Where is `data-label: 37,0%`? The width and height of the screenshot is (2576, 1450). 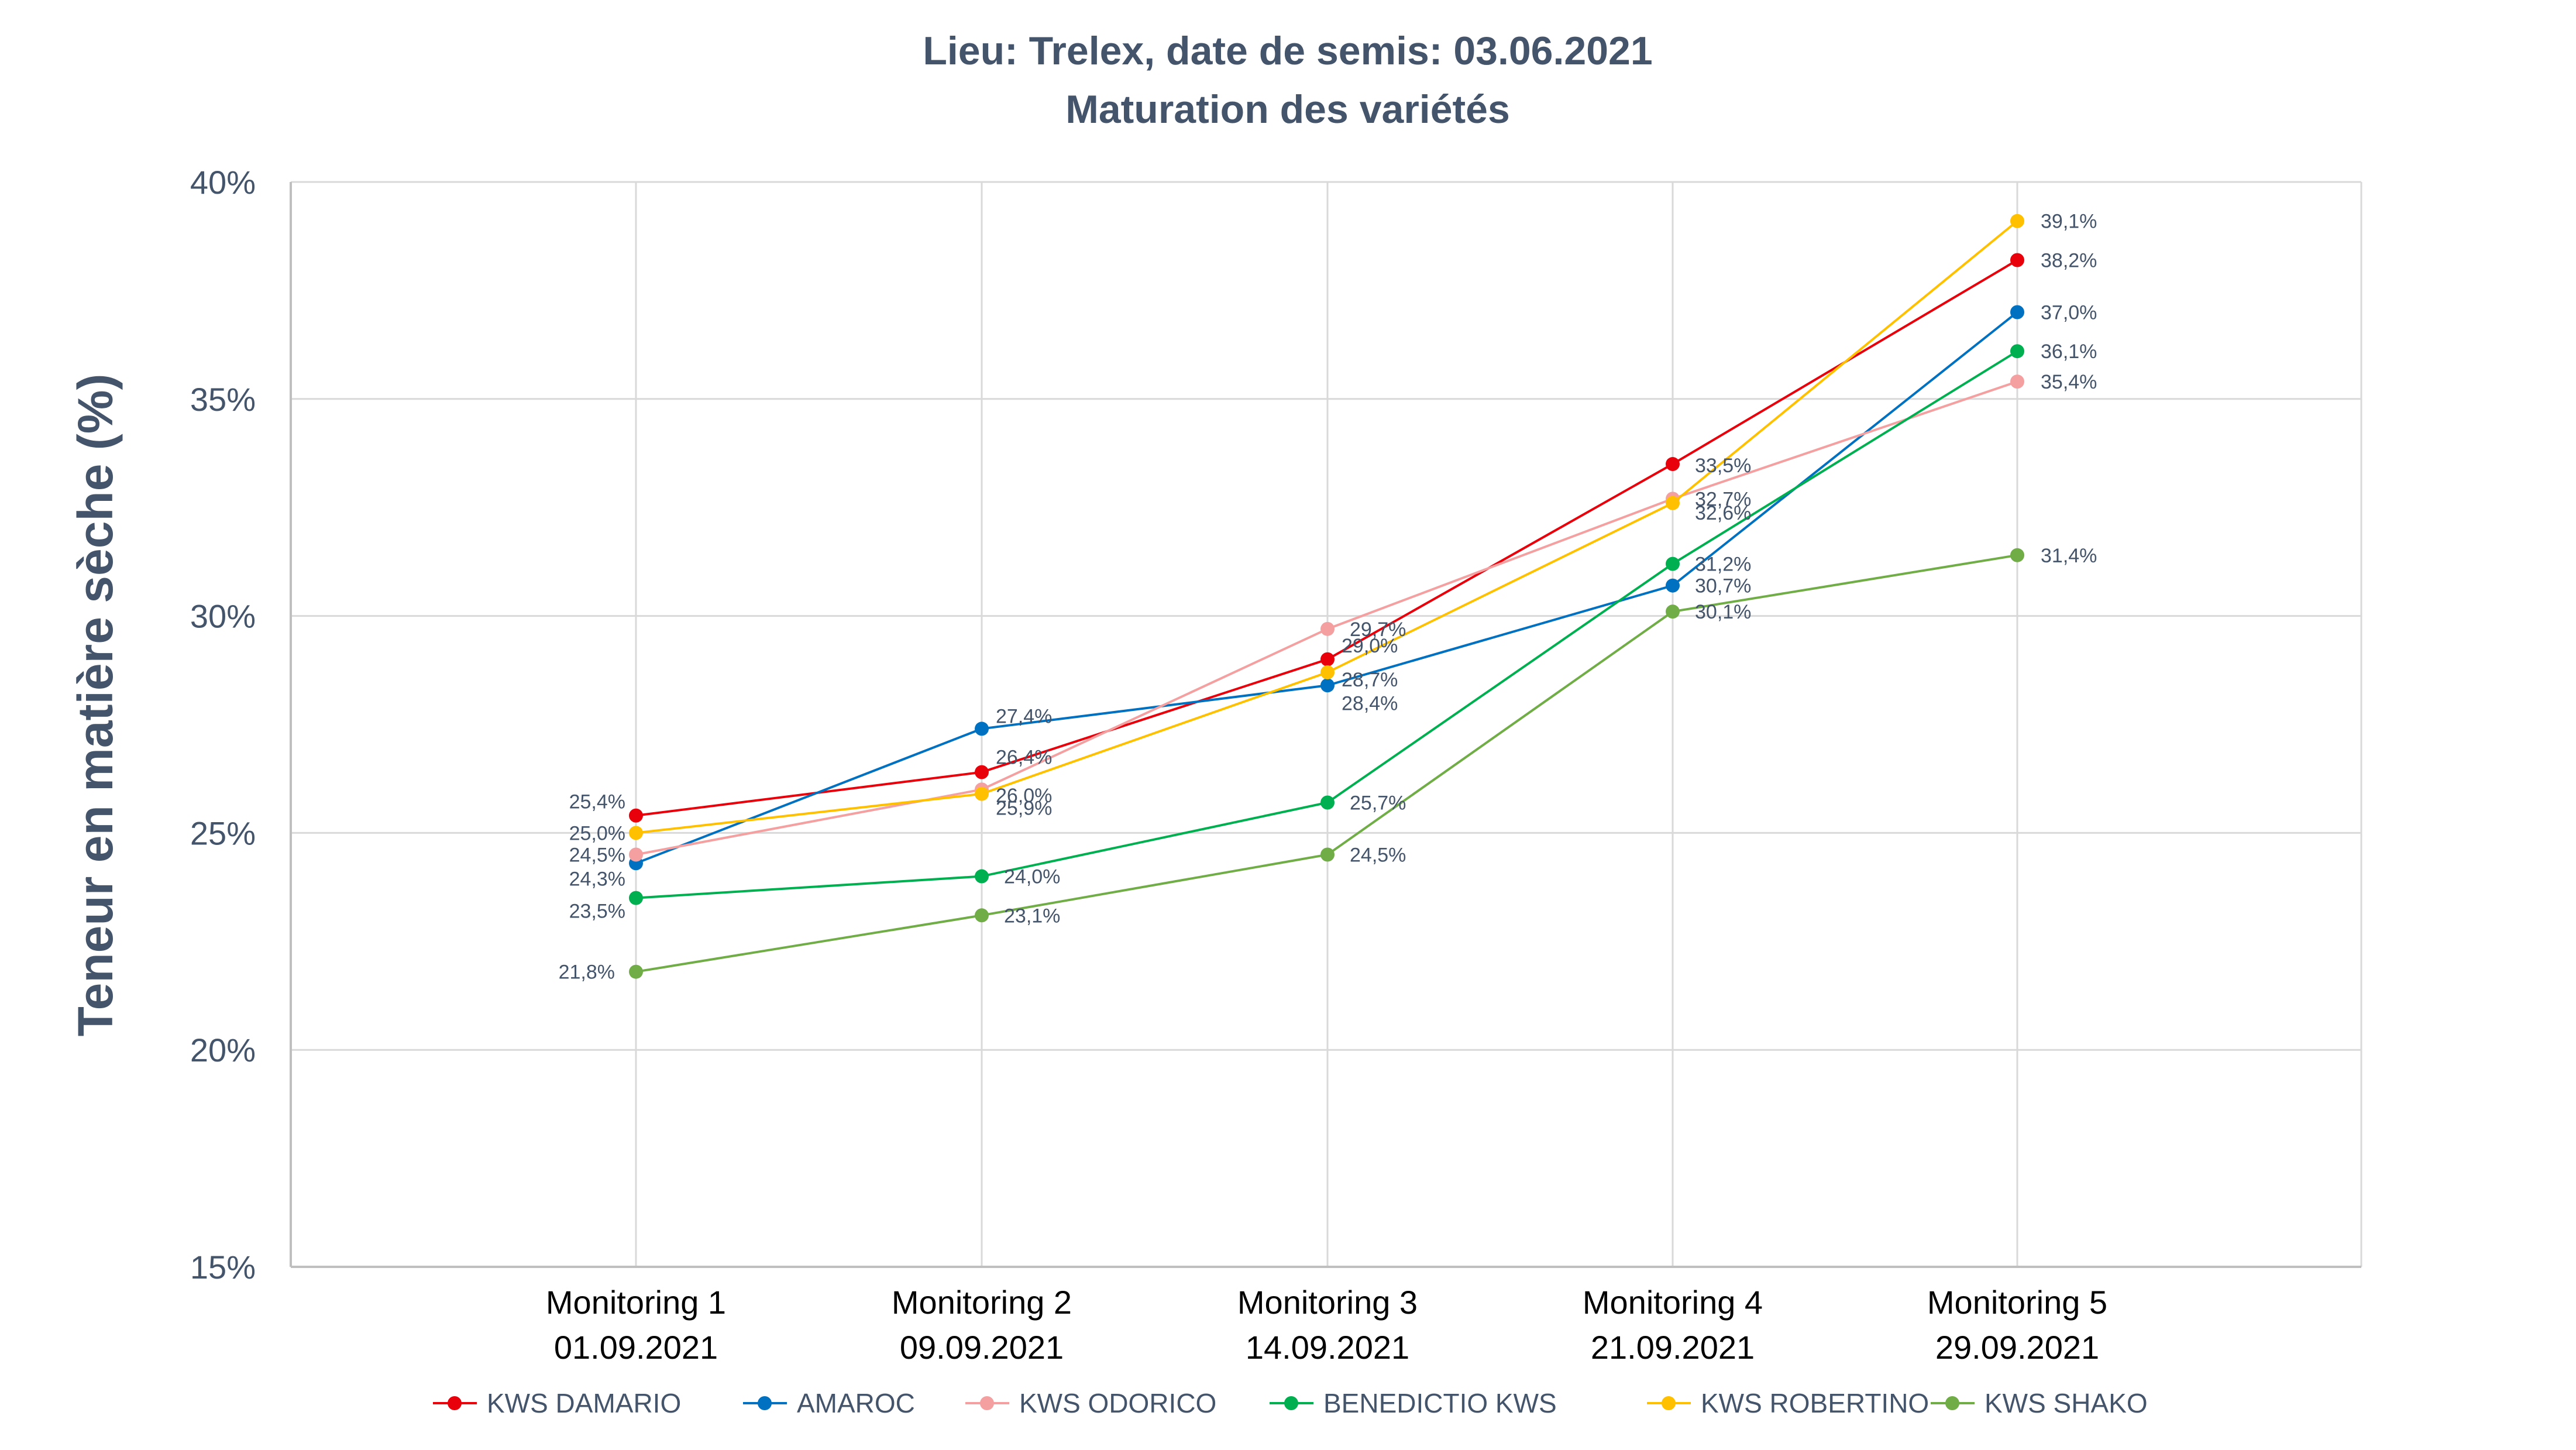 data-label: 37,0% is located at coordinates (2069, 312).